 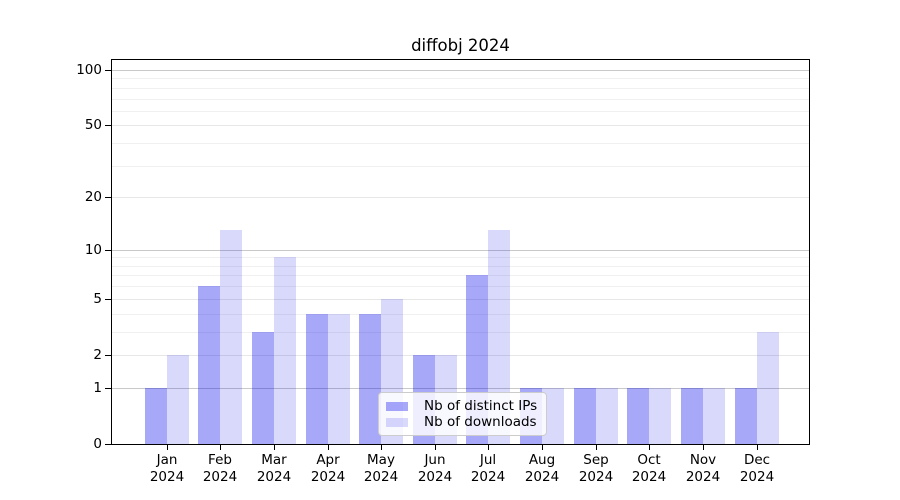 What do you see at coordinates (757, 460) in the screenshot?
I see `x-label-month: Dec` at bounding box center [757, 460].